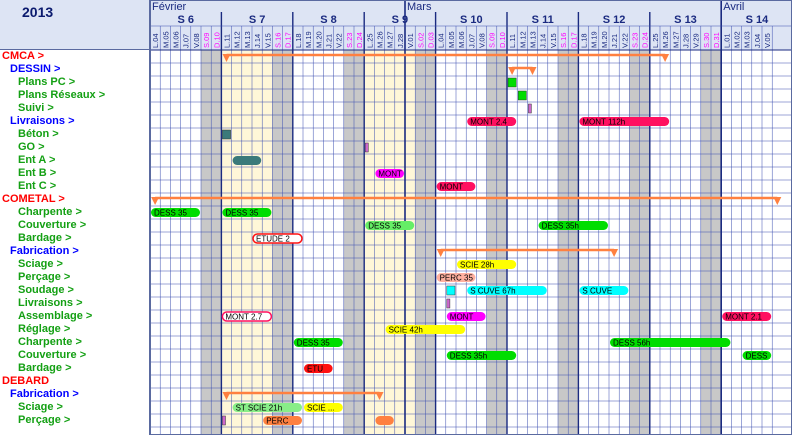  What do you see at coordinates (247, 39) in the screenshot?
I see `day-label: M.13` at bounding box center [247, 39].